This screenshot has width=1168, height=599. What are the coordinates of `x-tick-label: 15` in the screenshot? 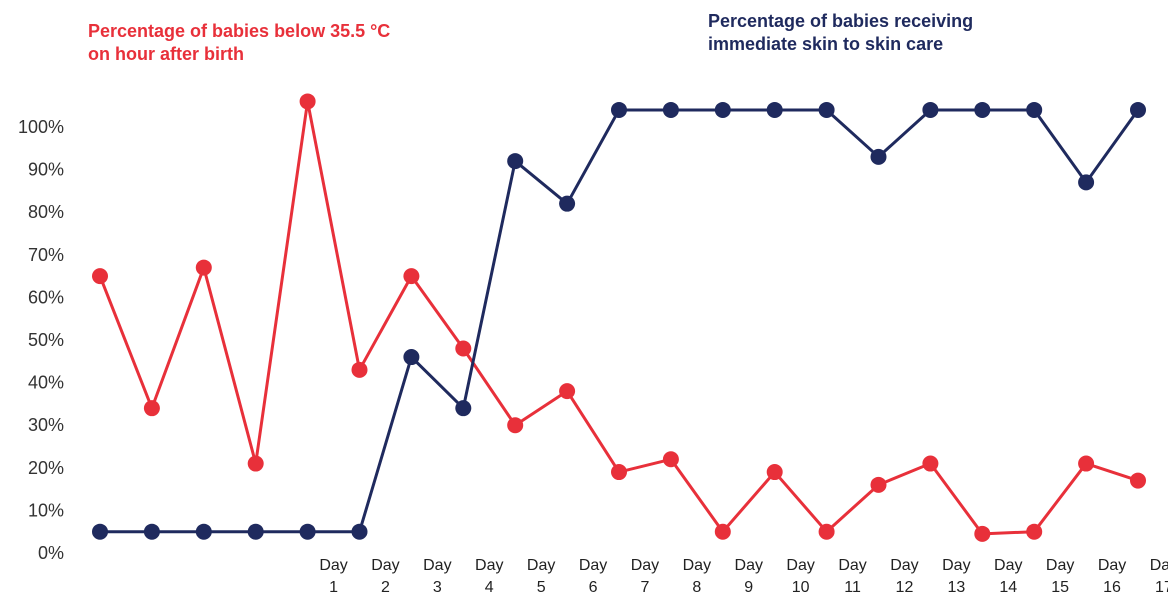 It's located at (1060, 587).